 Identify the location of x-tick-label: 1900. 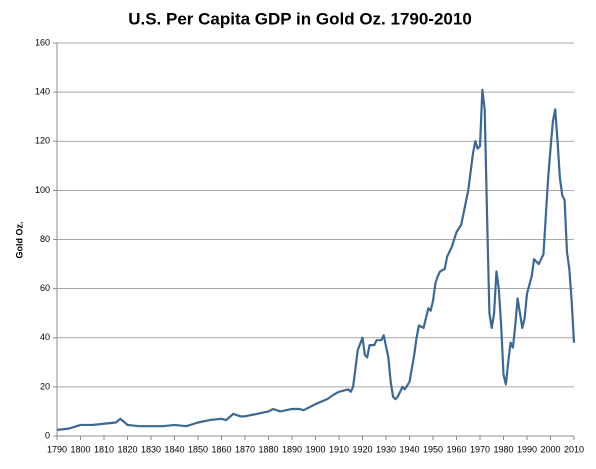
(315, 449).